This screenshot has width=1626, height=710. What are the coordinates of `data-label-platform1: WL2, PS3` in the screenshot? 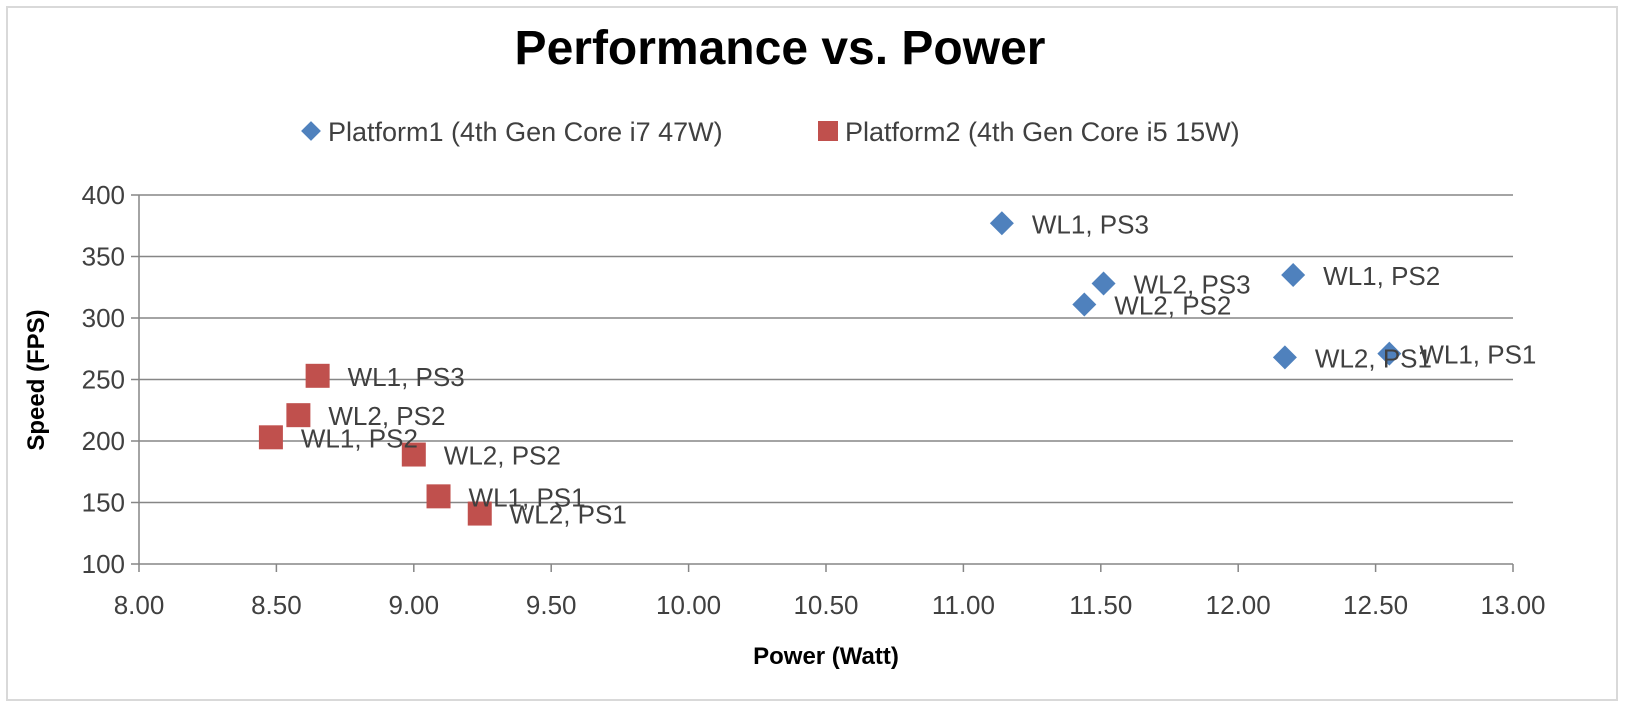 It's located at (1192, 285).